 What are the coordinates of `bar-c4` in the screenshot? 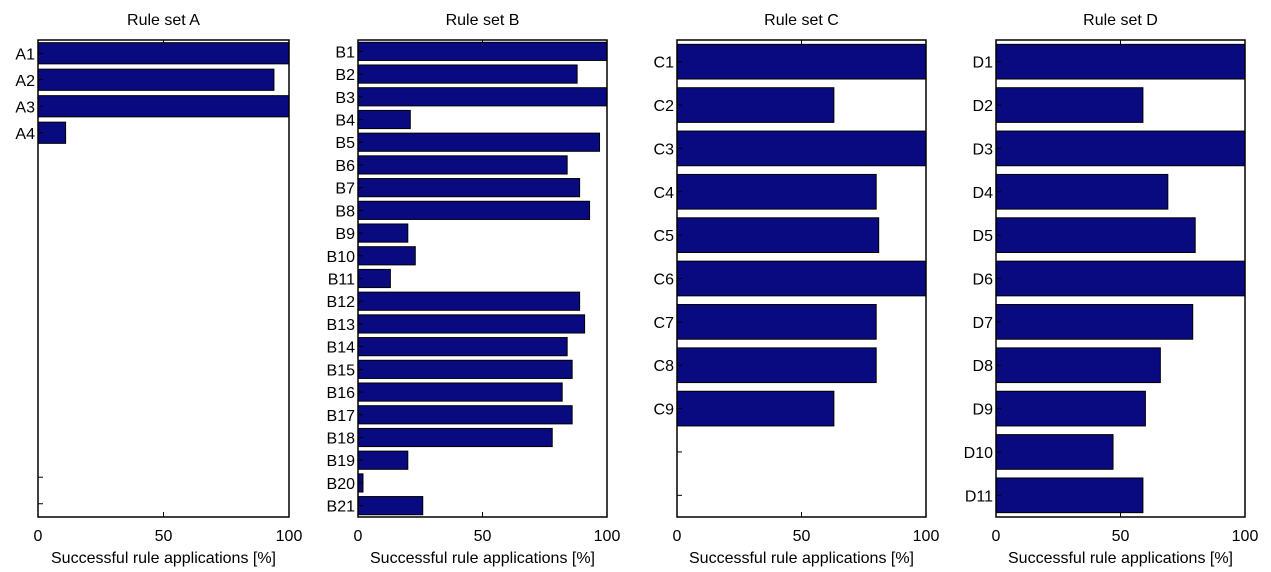 It's located at (776, 191).